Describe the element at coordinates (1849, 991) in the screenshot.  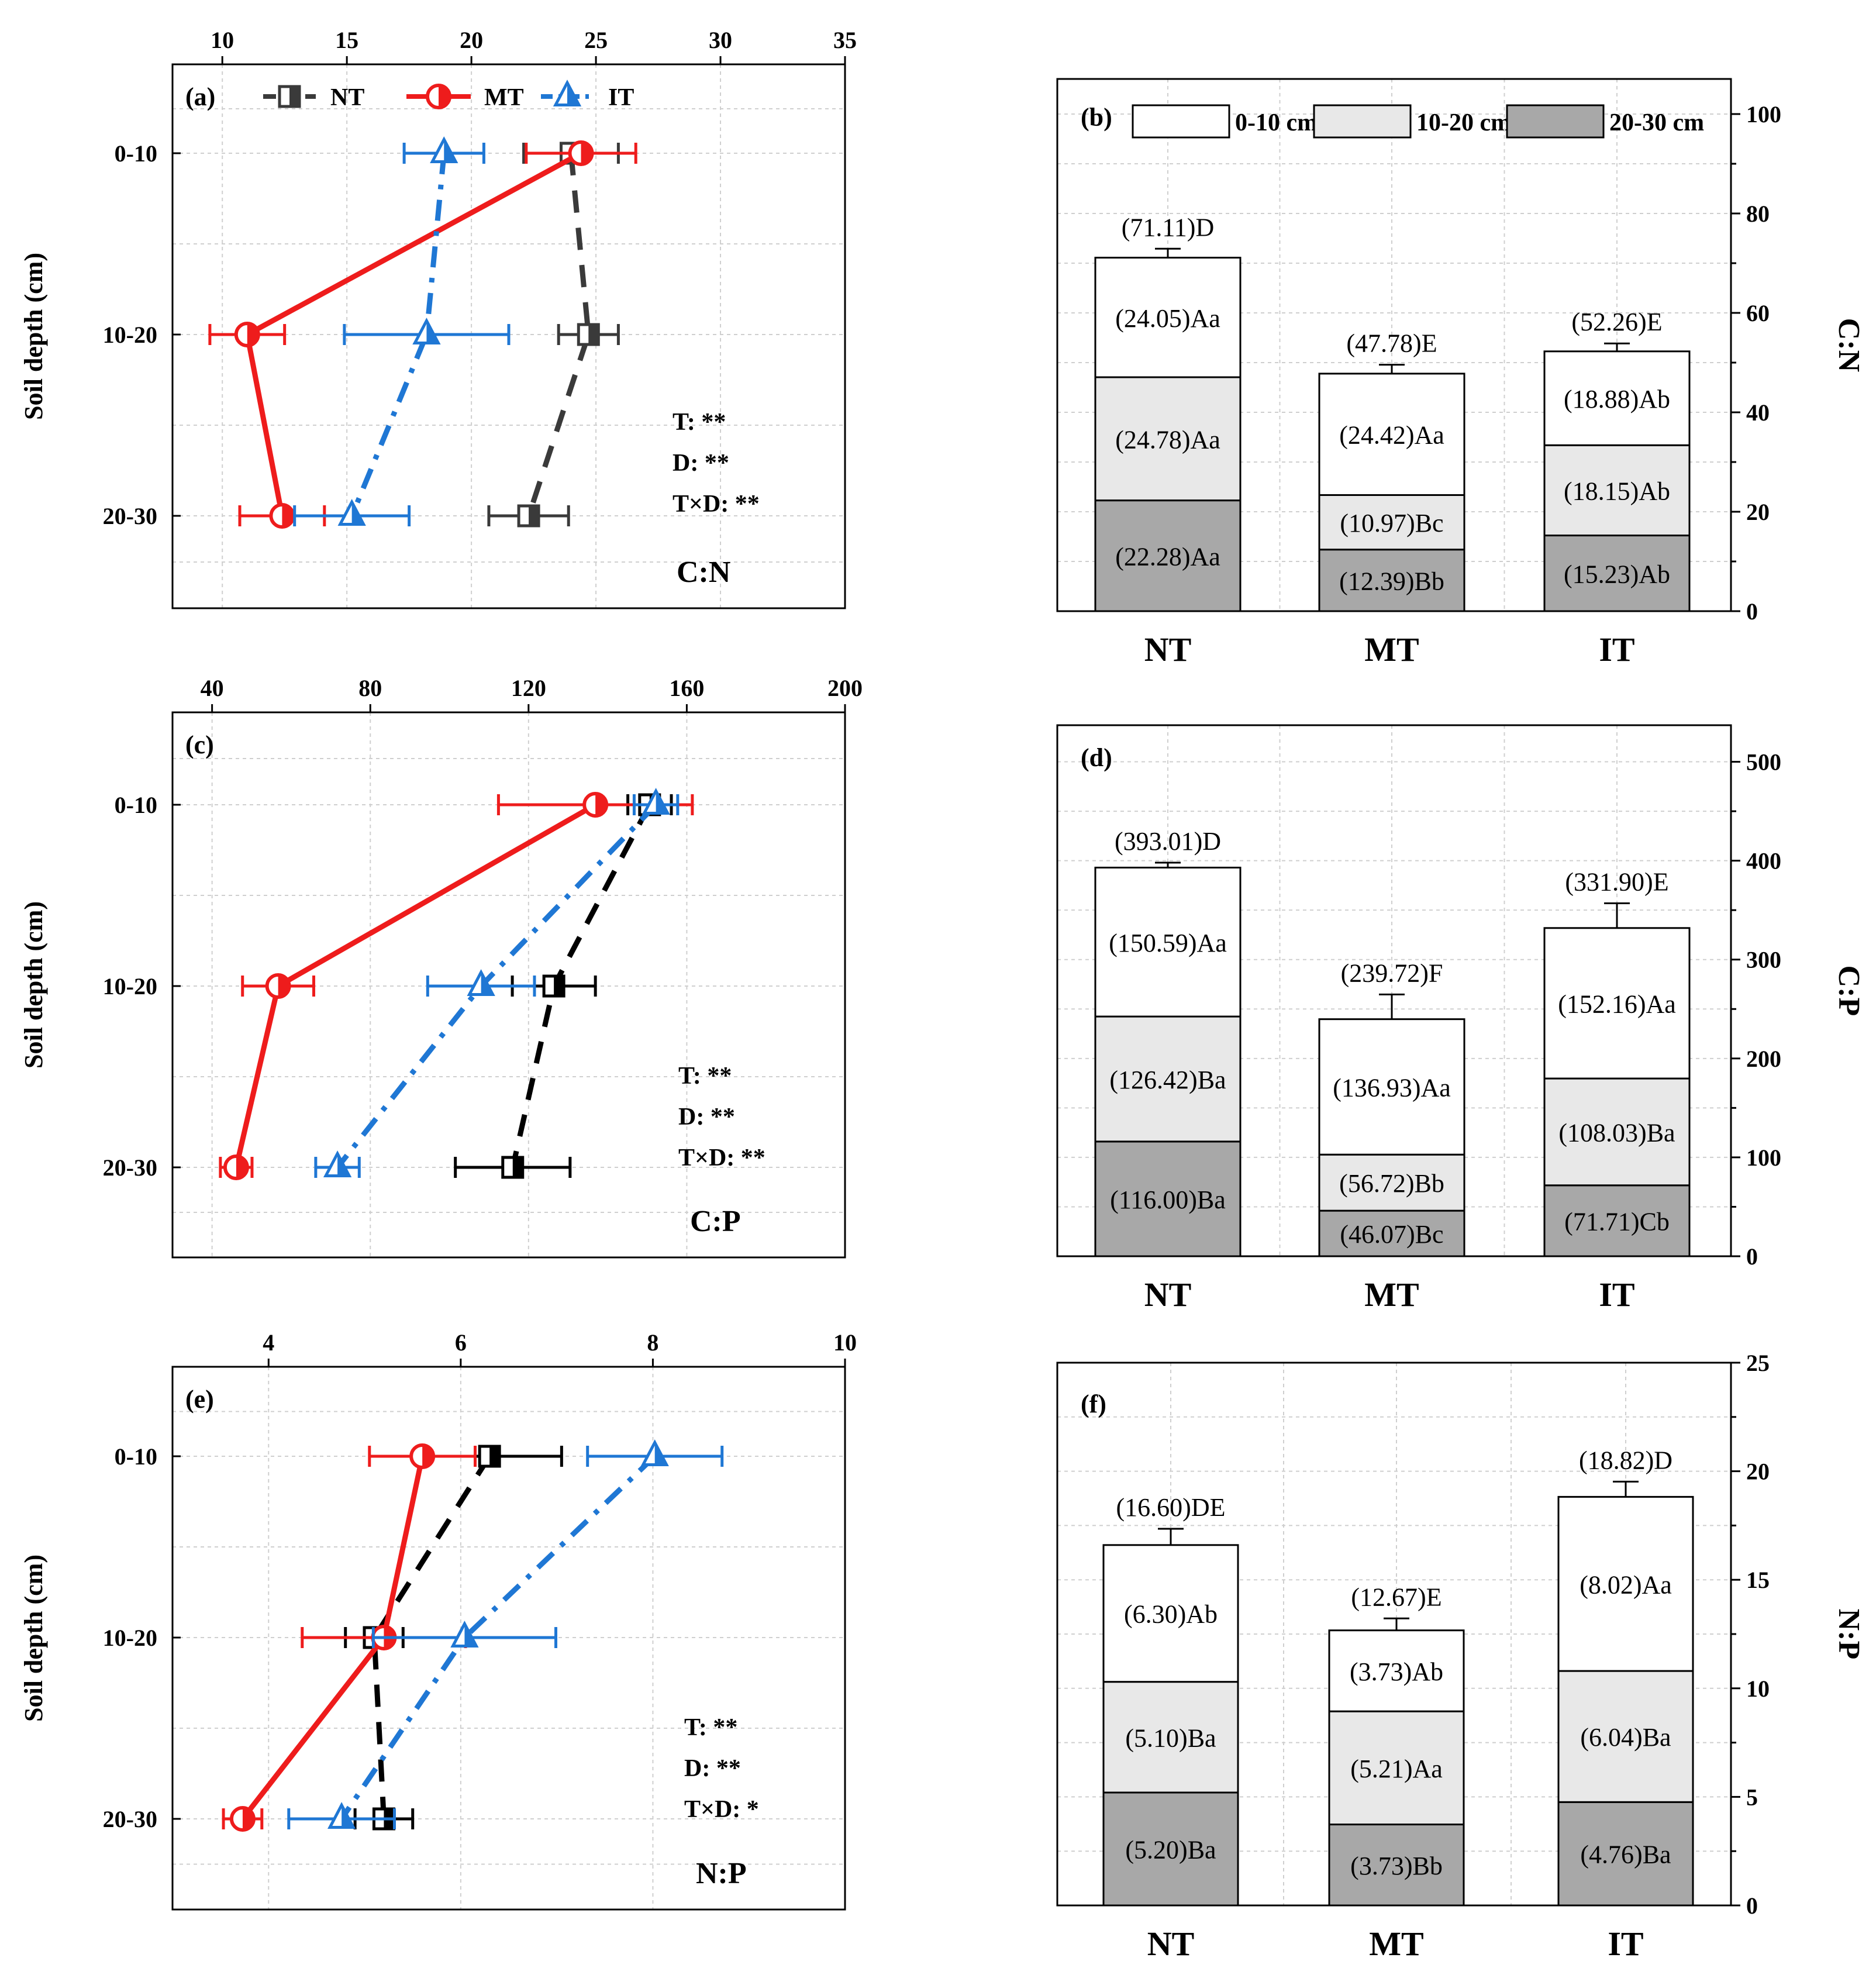
I see `side-axis-label: C:P` at that location.